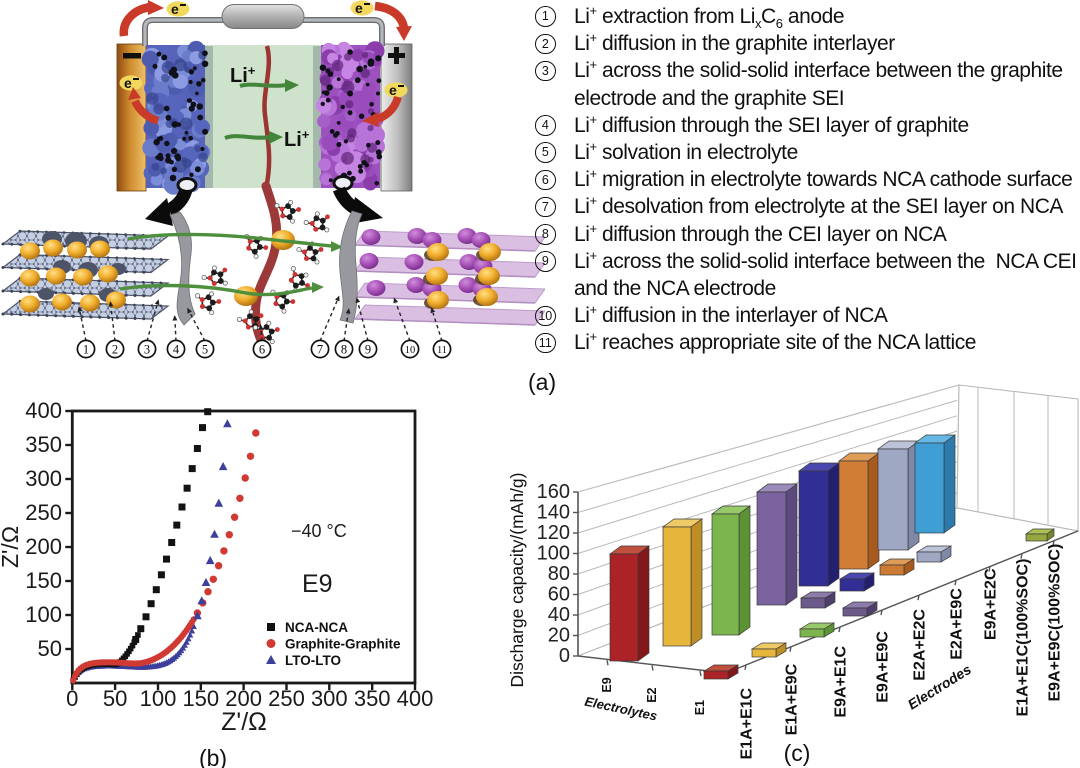  I want to click on svg-text: (c), so click(797, 753).